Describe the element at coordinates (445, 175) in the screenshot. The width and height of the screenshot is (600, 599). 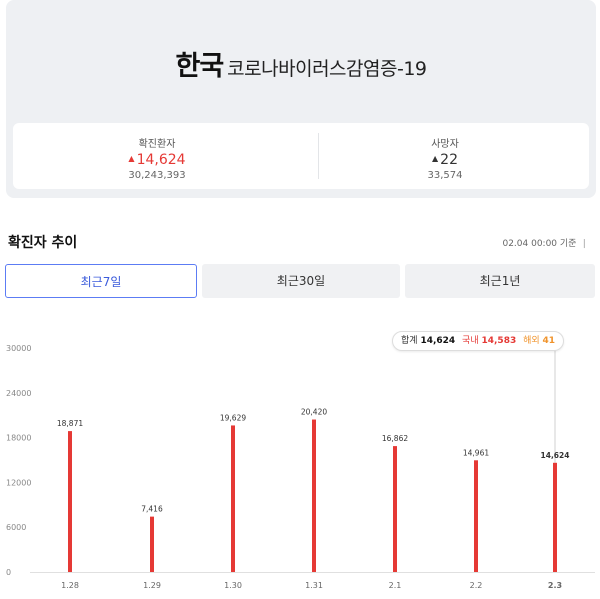
I see `stat-deaths-total: 33,574` at that location.